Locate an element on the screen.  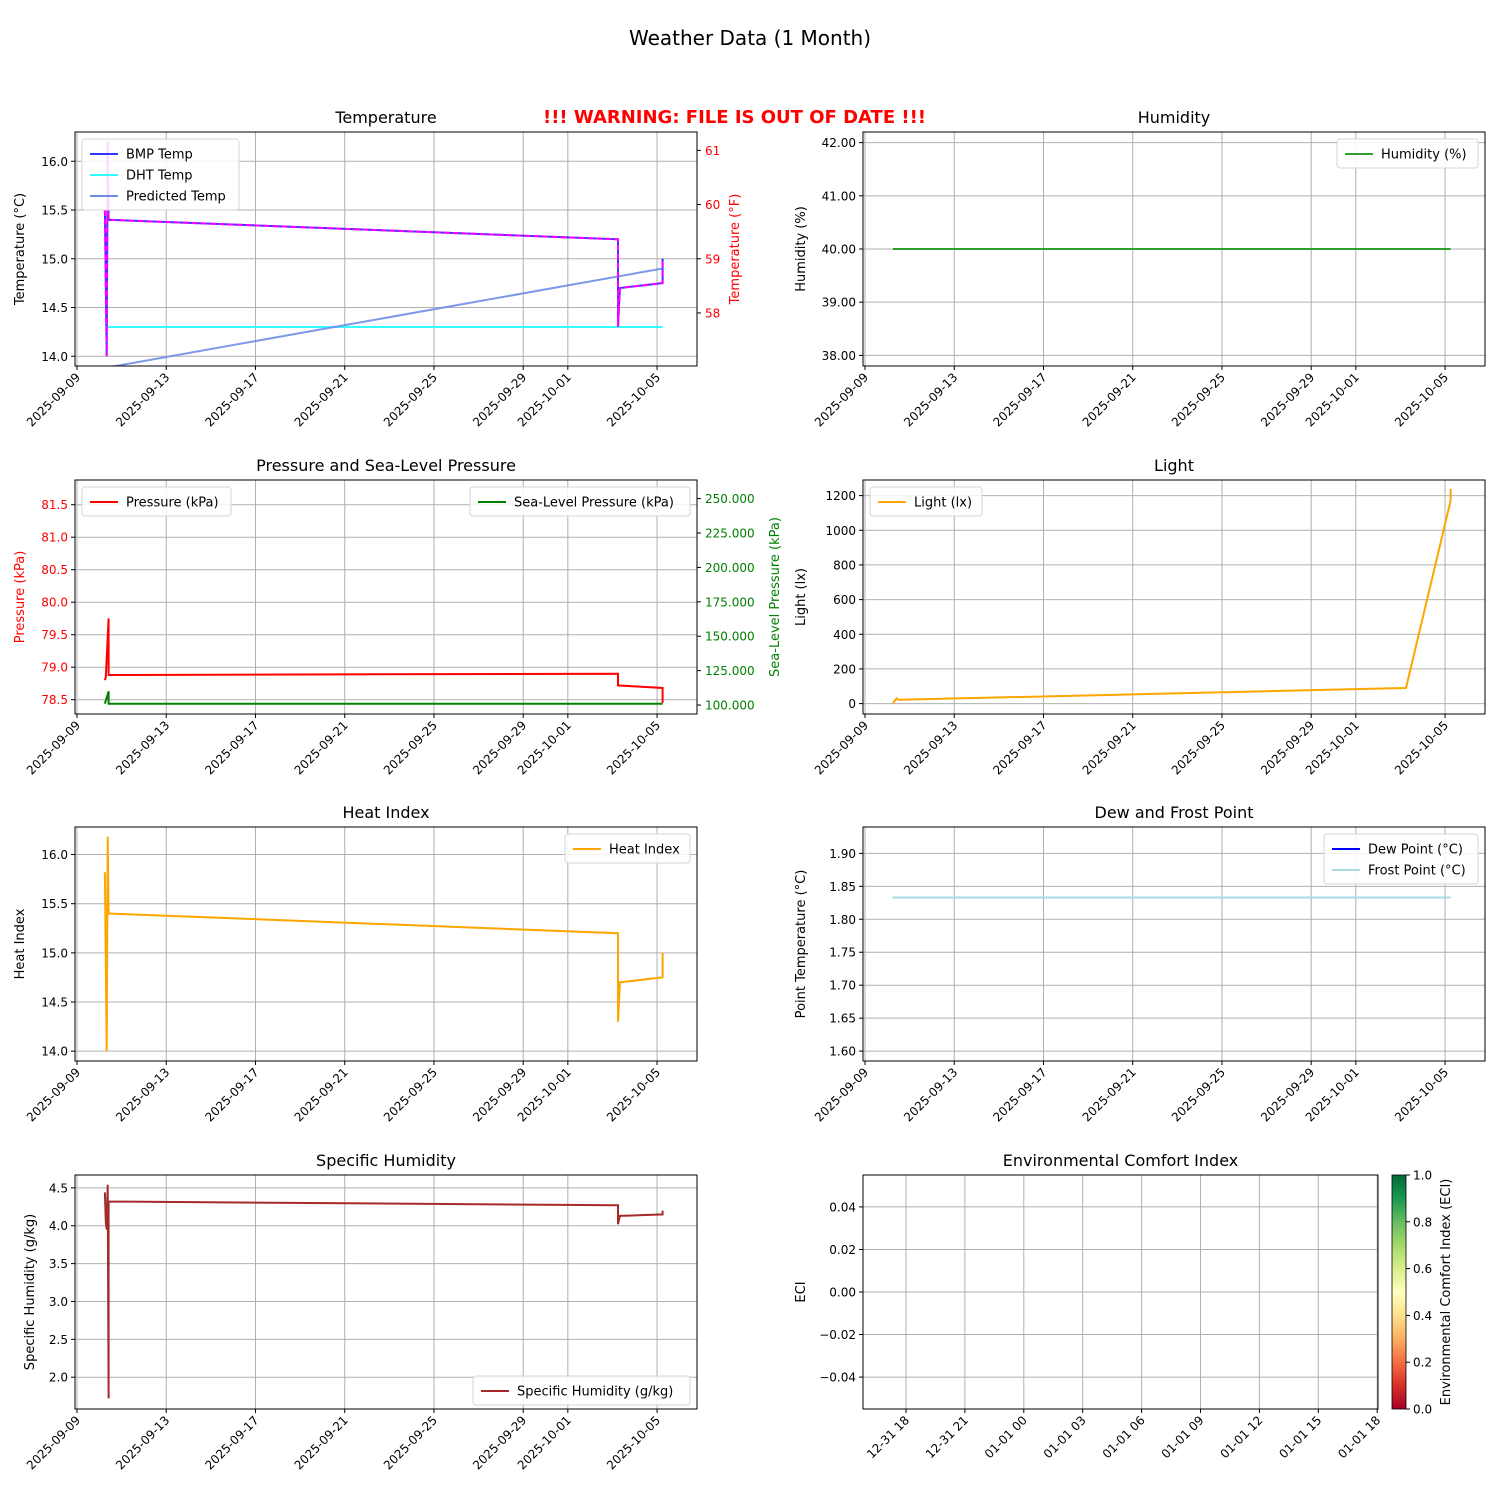
y-right-tick-label: 250.000 is located at coordinates (730, 499).